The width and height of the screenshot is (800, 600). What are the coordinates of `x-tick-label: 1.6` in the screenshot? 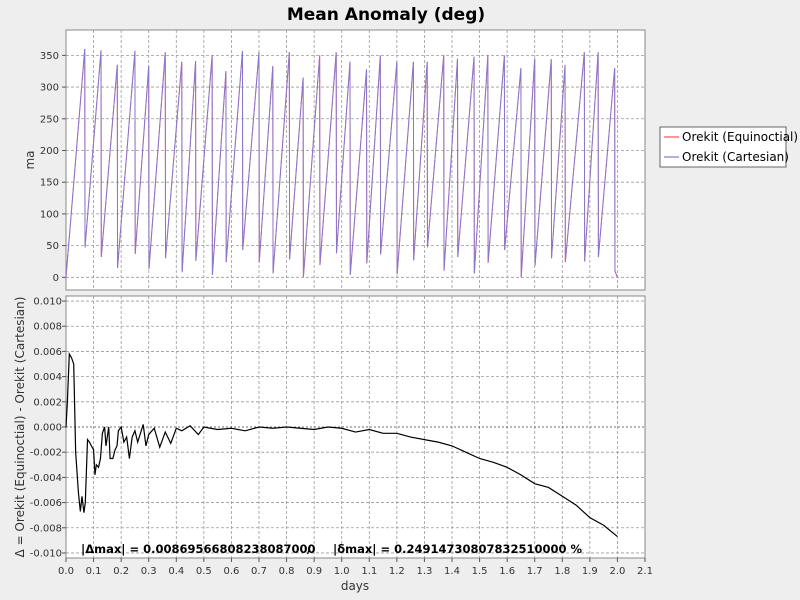 It's located at (507, 571).